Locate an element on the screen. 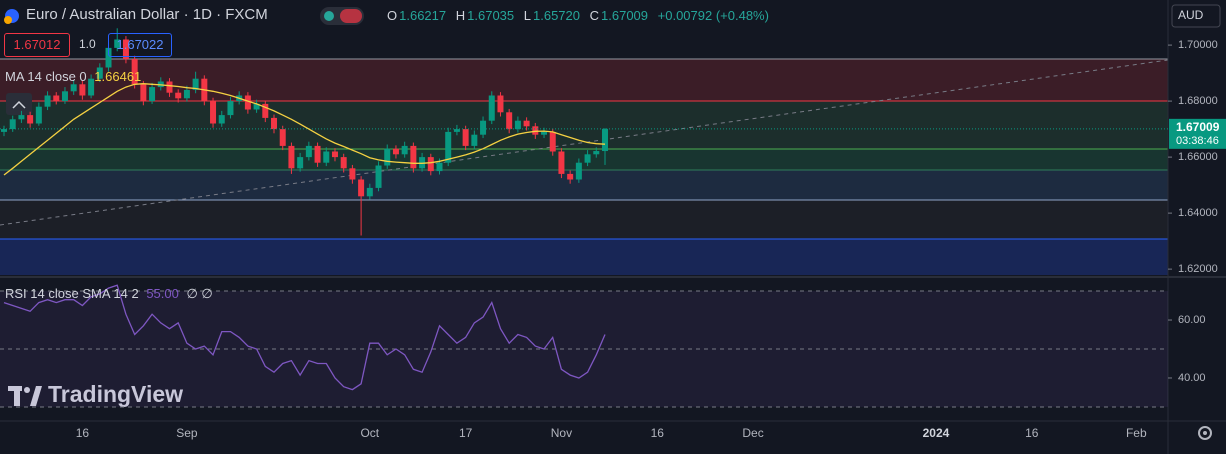 The height and width of the screenshot is (454, 1226). symbol-title: Euro / Australian Dollar · 1D · FXCM is located at coordinates (147, 14).